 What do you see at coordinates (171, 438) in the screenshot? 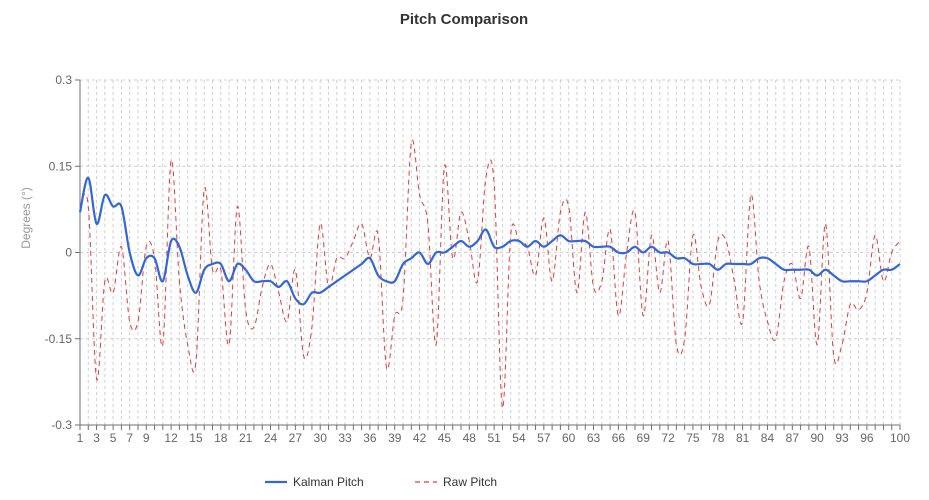
I see `x-tick-label: 12` at bounding box center [171, 438].